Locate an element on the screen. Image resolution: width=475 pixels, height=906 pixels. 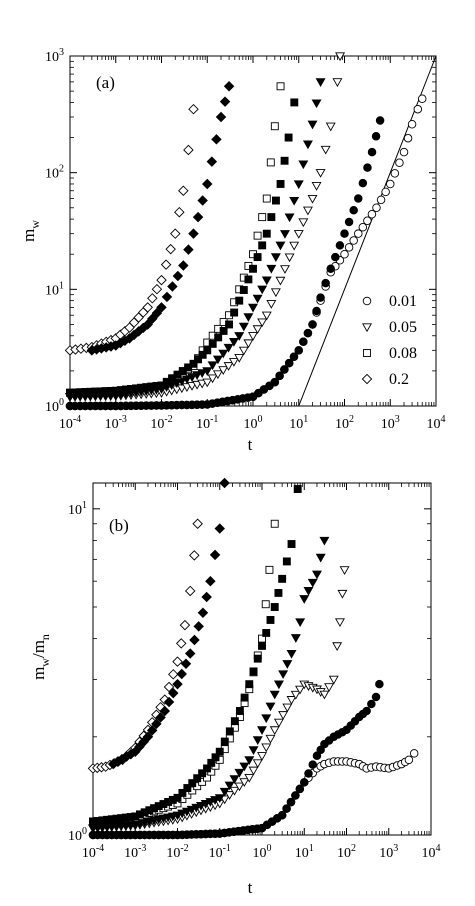
panel-a-legend: 0.01 0.05 0.08 0.2 is located at coordinates (389, 340).